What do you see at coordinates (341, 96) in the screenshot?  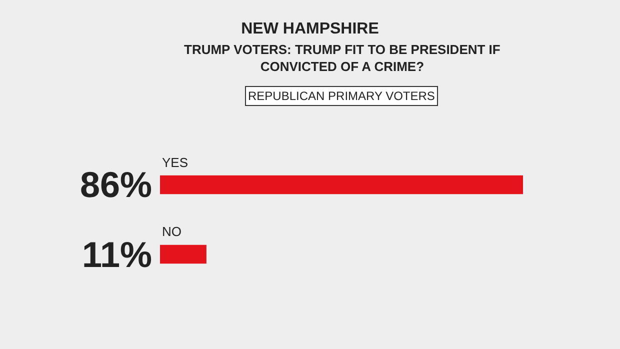 I see `text: REPUBLICAN PRIMARY VOTERS` at bounding box center [341, 96].